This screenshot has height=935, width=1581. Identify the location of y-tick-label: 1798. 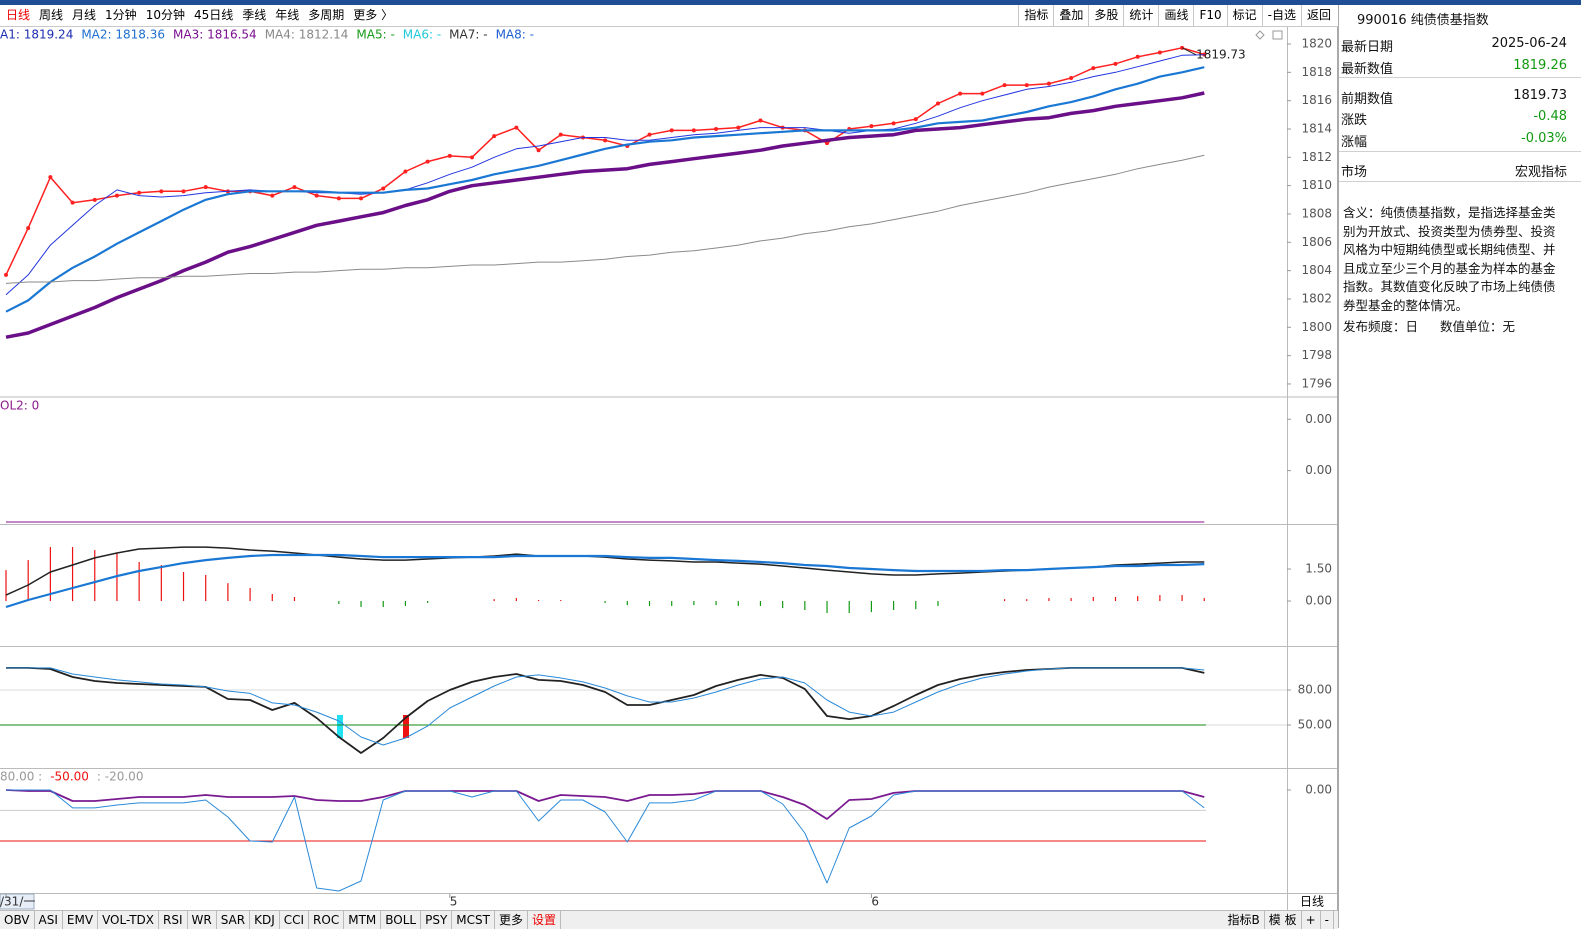
(1316, 355).